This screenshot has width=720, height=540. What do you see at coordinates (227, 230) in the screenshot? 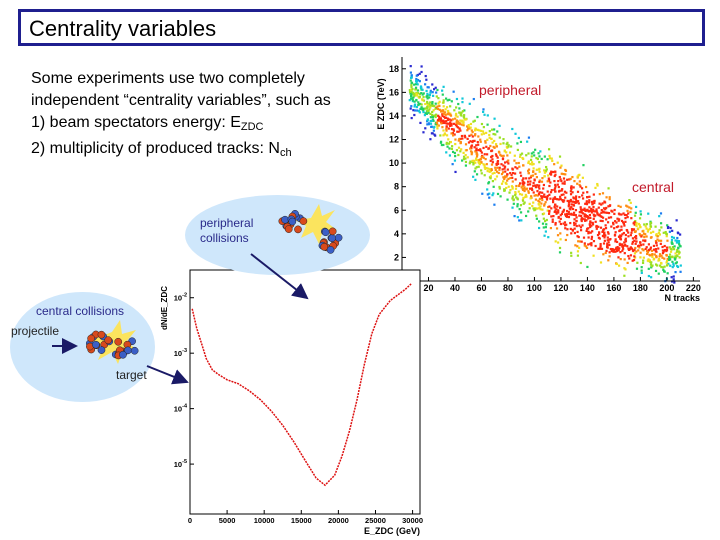
I see `peripheral-collisions-note: peripheral collisions` at bounding box center [227, 230].